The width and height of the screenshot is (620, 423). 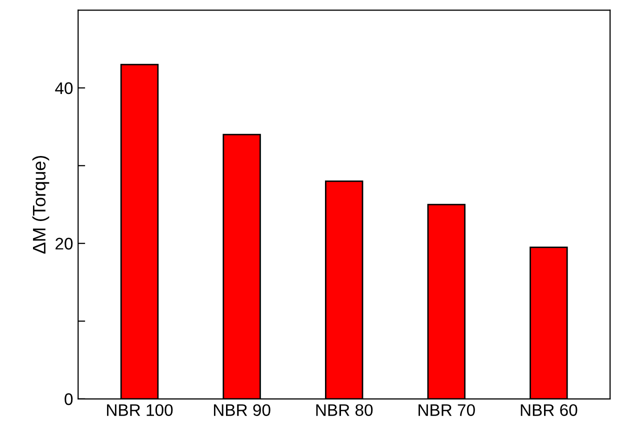 I want to click on y-tick-label: 0, so click(x=68, y=399).